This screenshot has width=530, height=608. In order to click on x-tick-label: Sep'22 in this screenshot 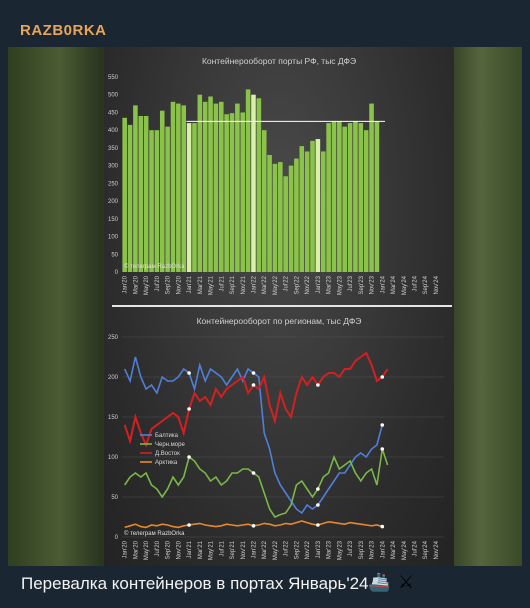, I will do `click(297, 284)`.